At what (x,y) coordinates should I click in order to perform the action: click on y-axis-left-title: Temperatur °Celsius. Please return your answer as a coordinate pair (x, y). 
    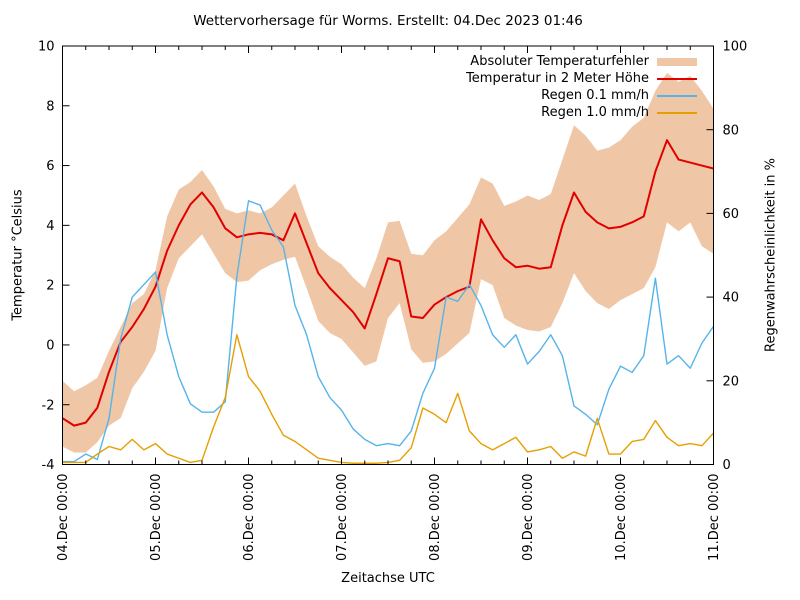
    Looking at the image, I should click on (18, 255).